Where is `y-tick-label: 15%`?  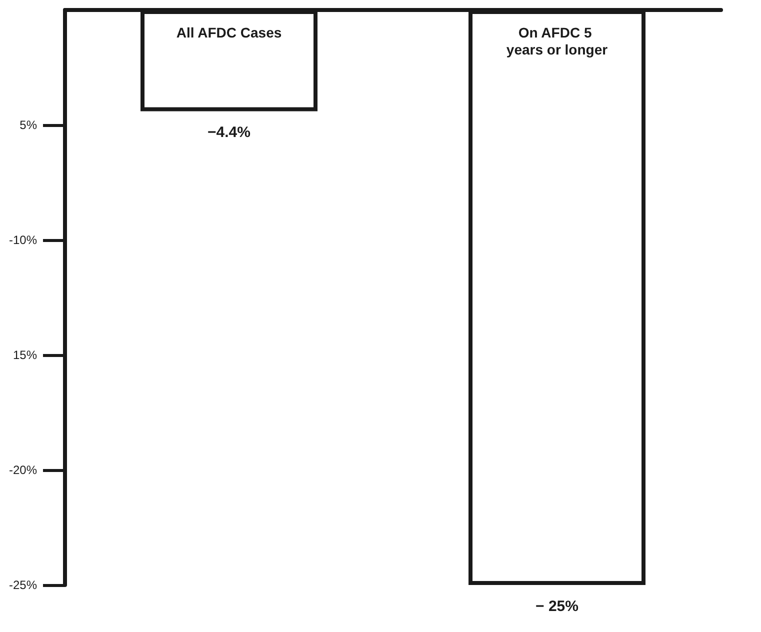 y-tick-label: 15% is located at coordinates (25, 355).